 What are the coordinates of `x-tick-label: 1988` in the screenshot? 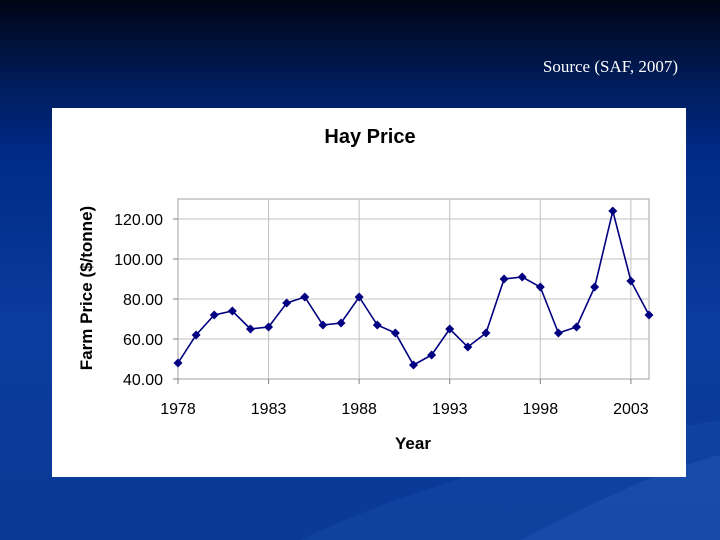 It's located at (359, 409).